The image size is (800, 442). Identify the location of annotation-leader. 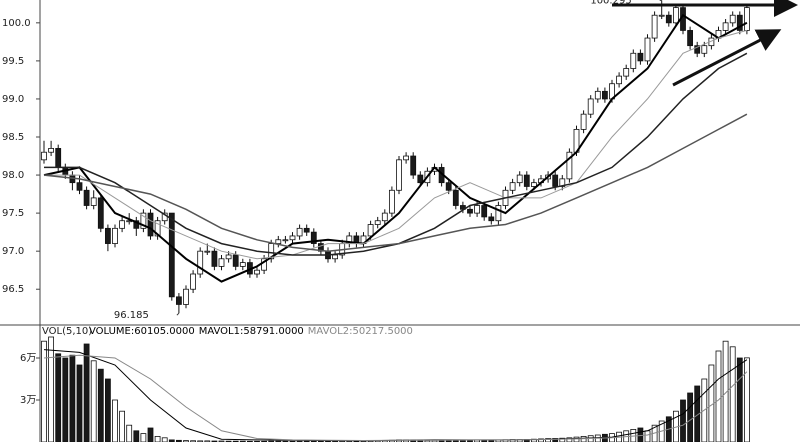
(178, 314).